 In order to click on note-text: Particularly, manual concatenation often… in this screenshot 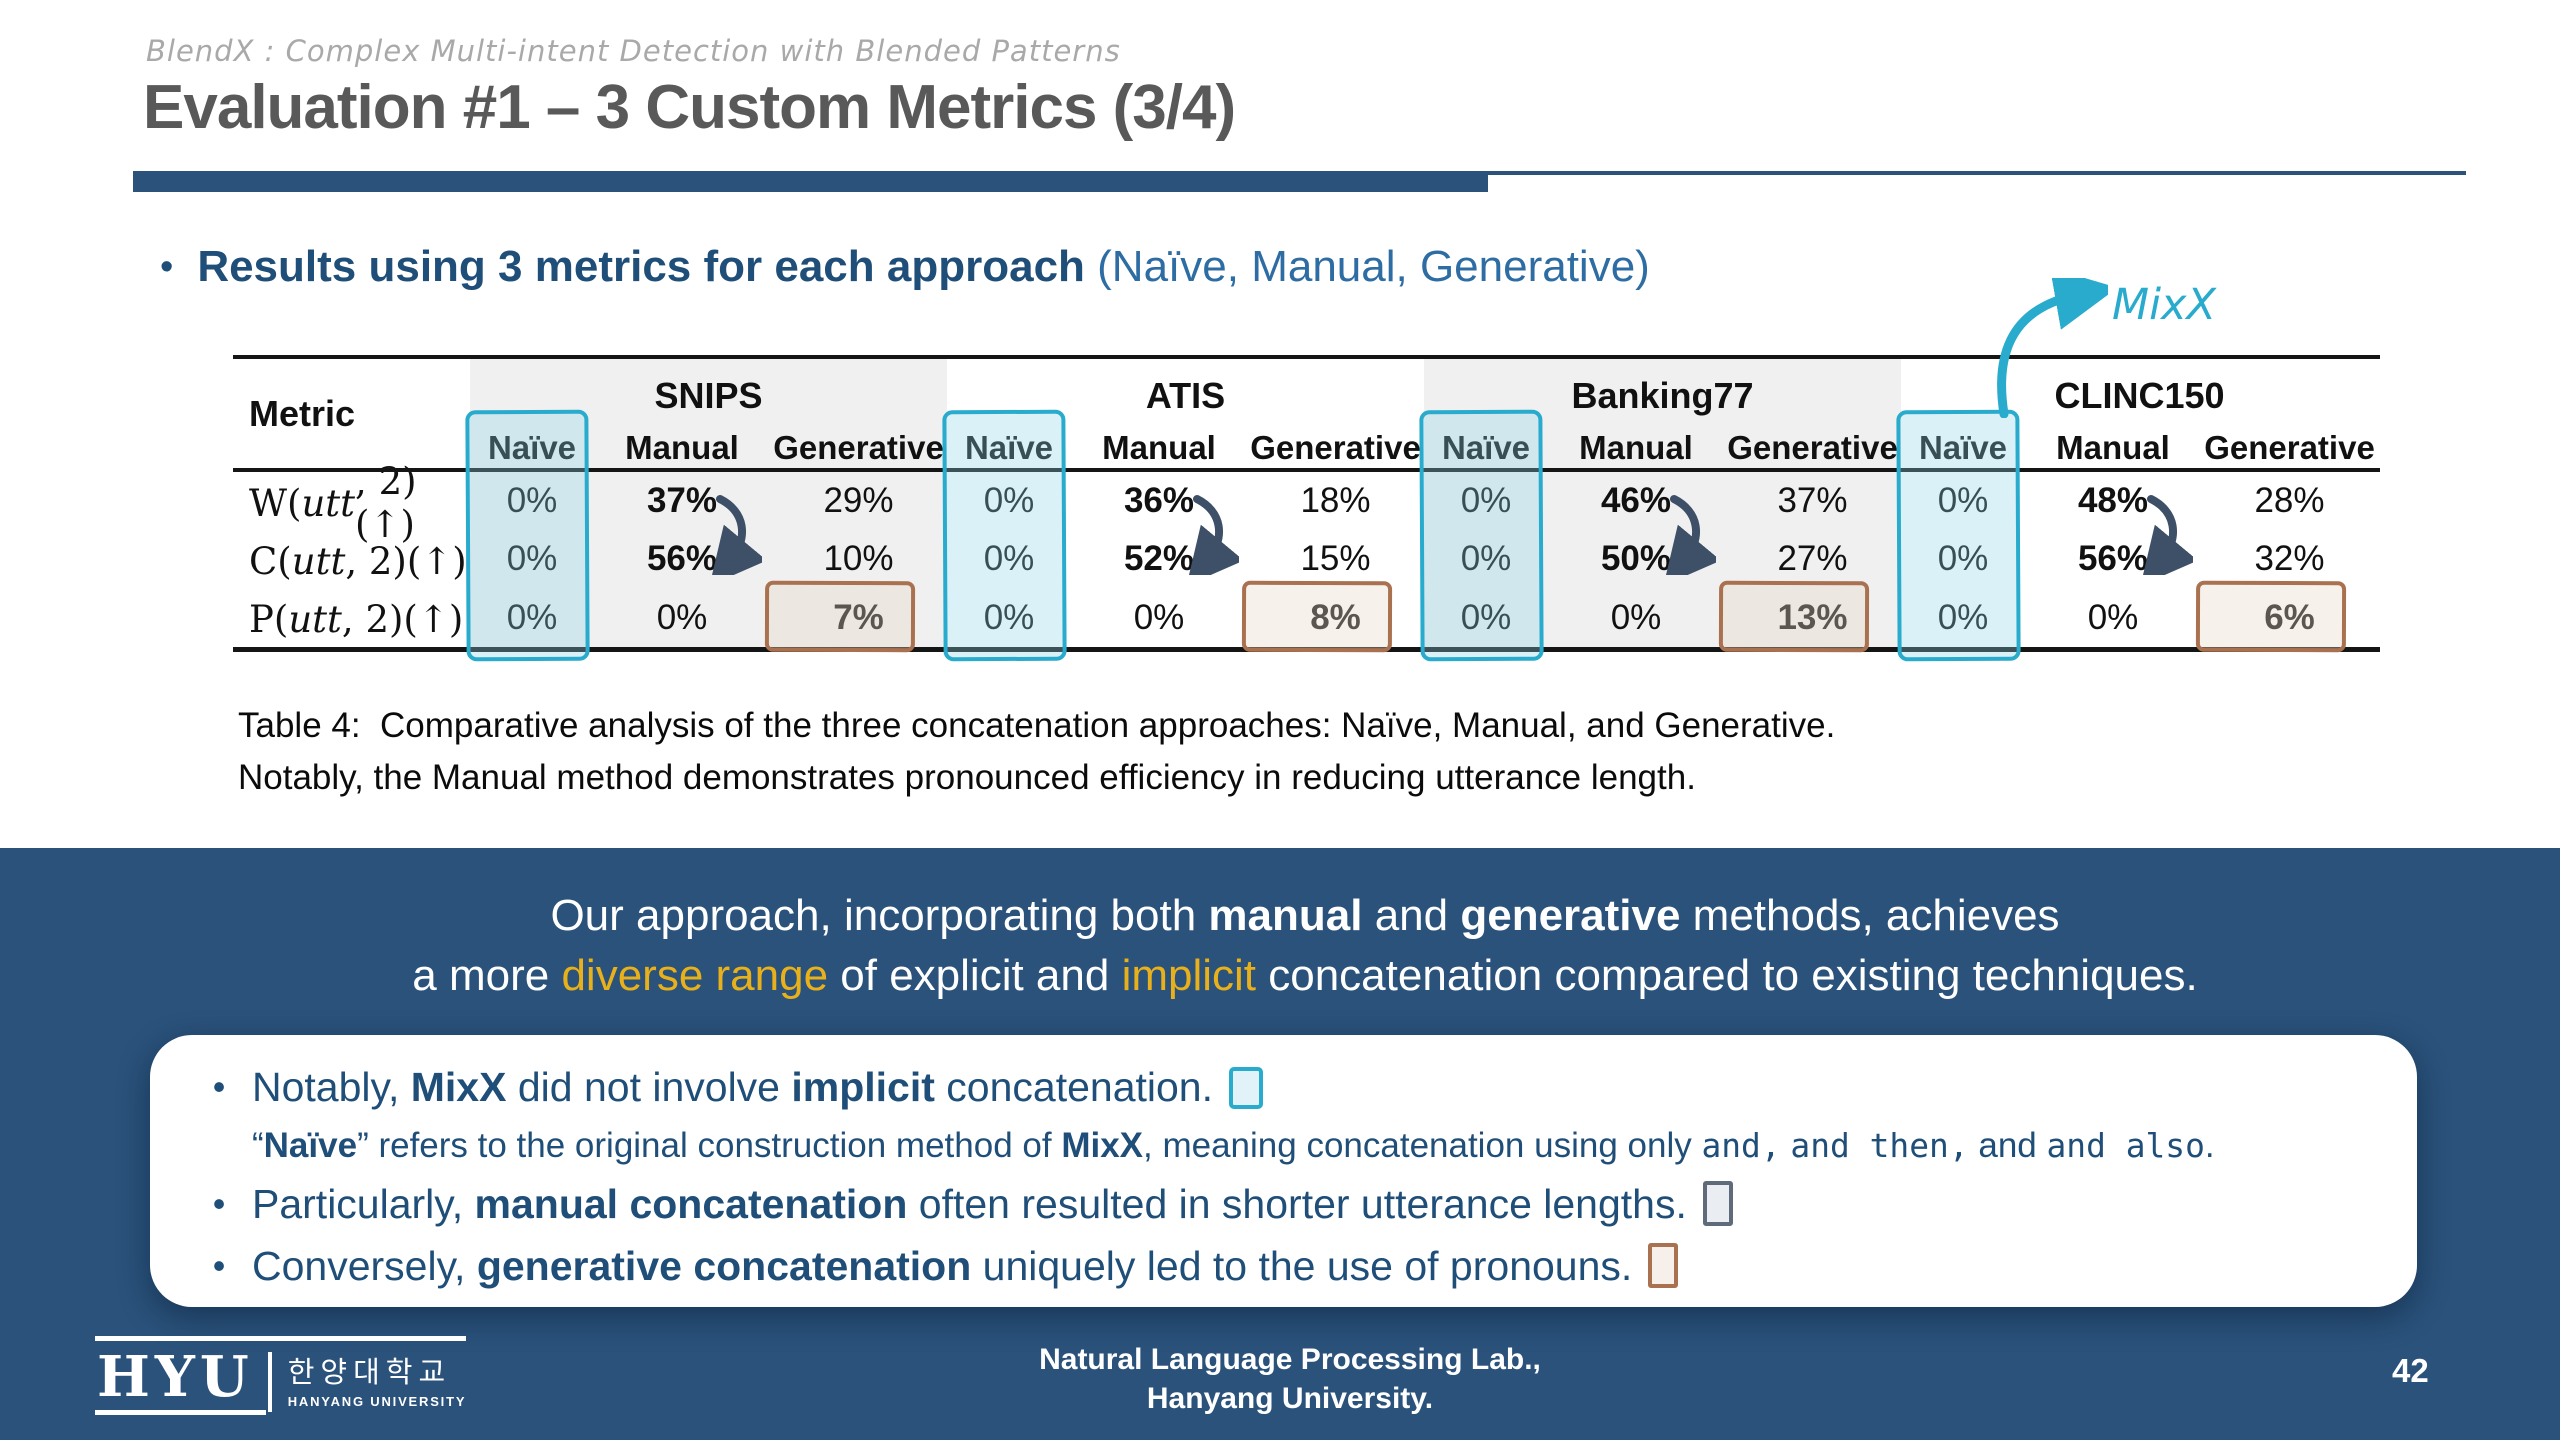, I will do `click(1314, 1204)`.